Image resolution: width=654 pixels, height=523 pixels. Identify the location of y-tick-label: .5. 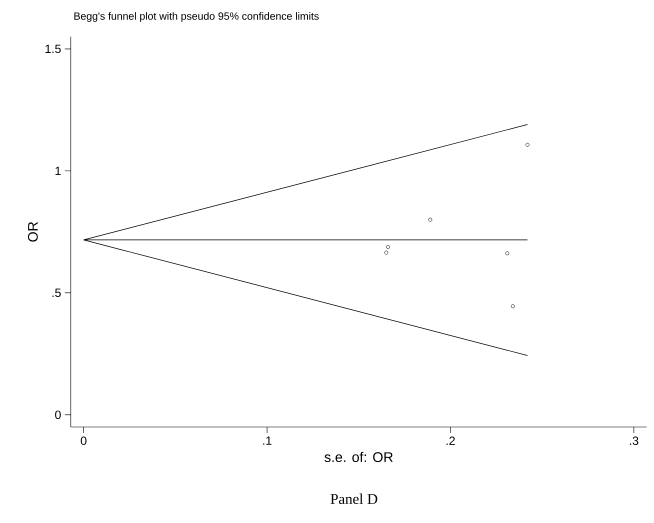
(56, 292).